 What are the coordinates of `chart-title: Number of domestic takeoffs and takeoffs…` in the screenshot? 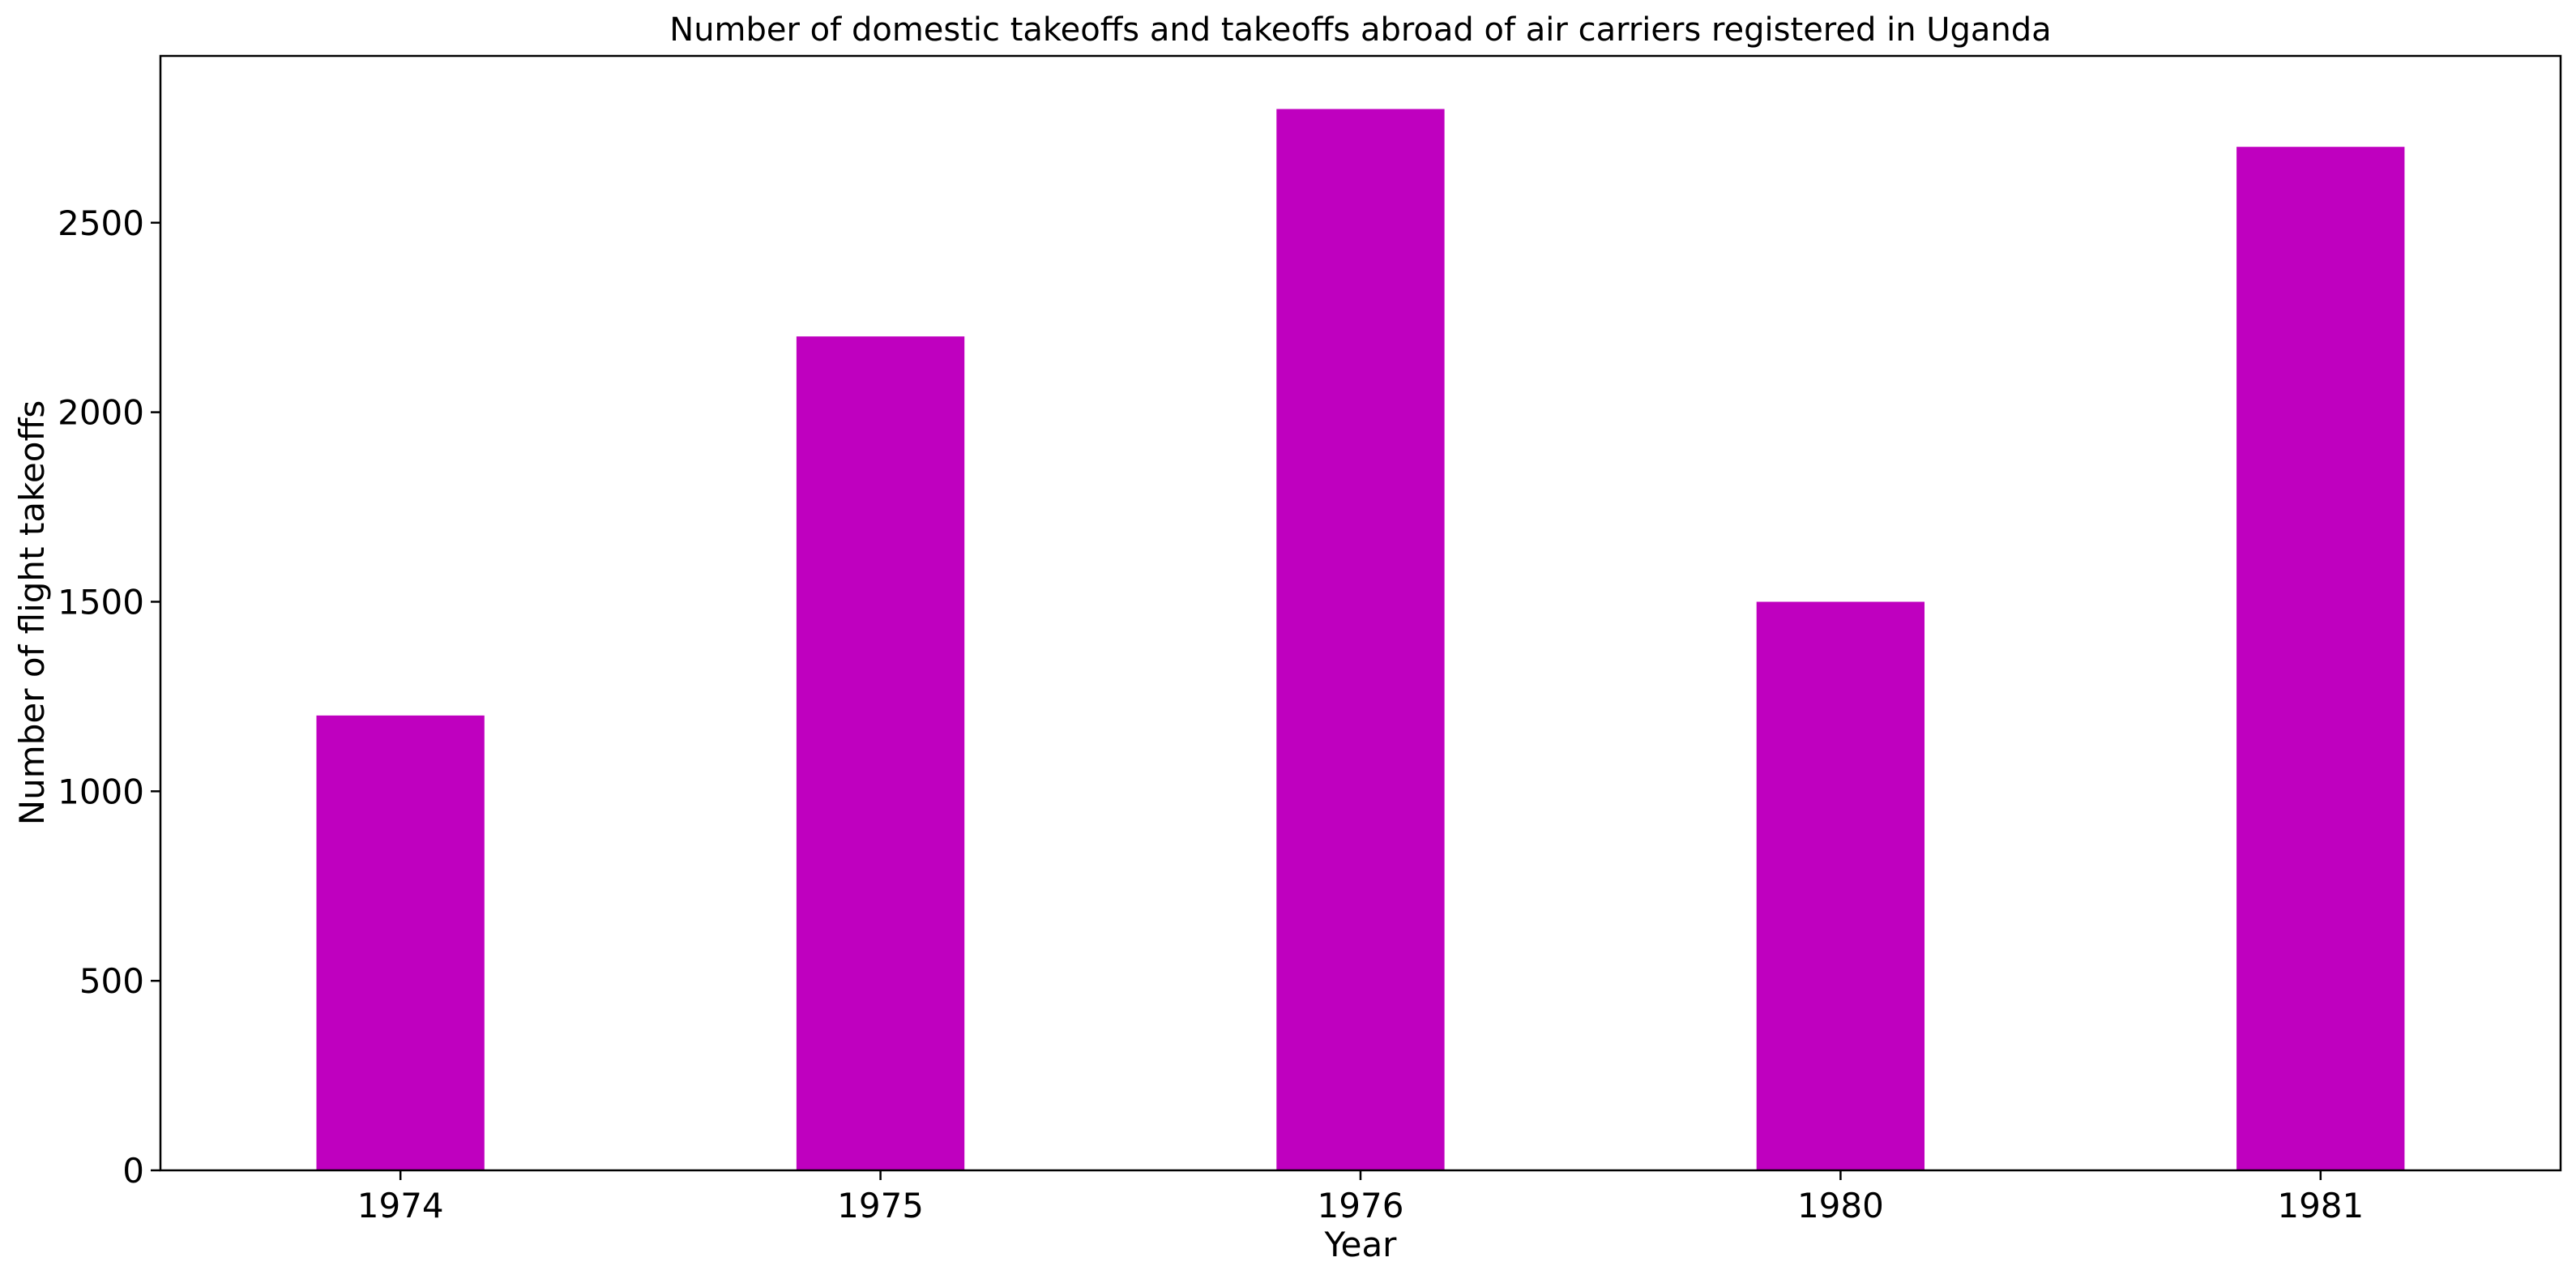 It's located at (1360, 30).